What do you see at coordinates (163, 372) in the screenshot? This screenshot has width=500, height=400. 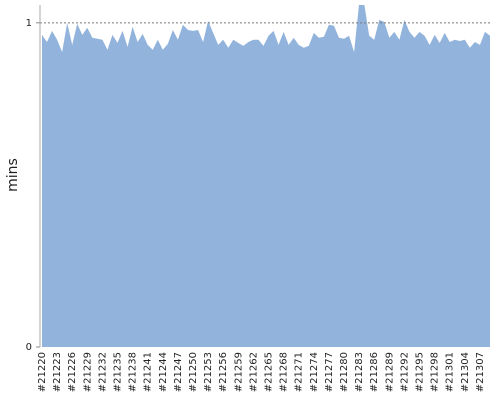 I see `x-tick-label: #21244` at bounding box center [163, 372].